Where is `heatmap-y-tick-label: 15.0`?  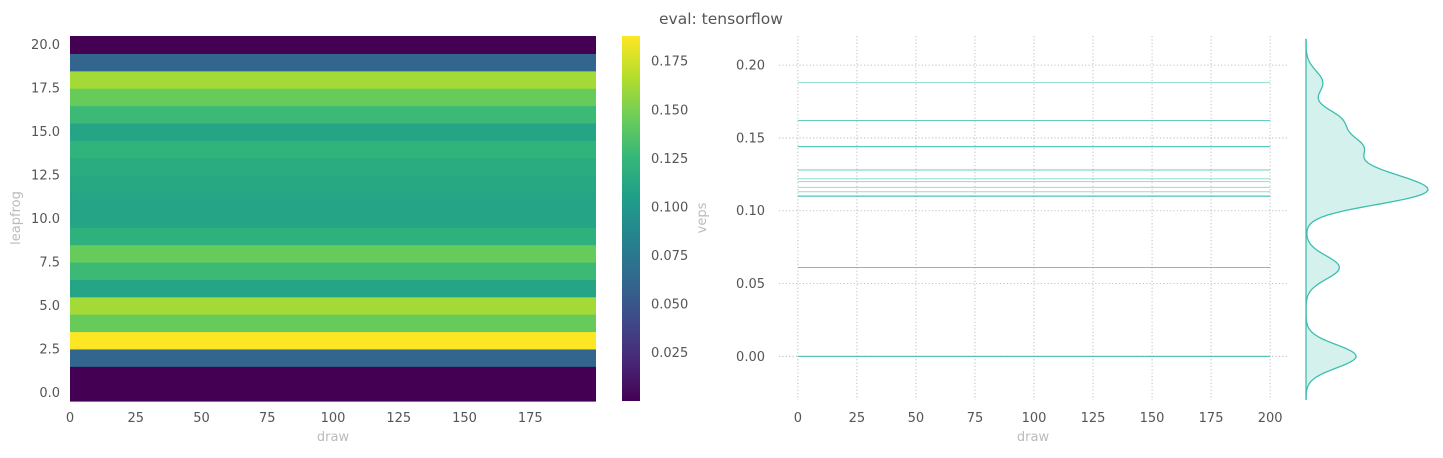 heatmap-y-tick-label: 15.0 is located at coordinates (45, 132).